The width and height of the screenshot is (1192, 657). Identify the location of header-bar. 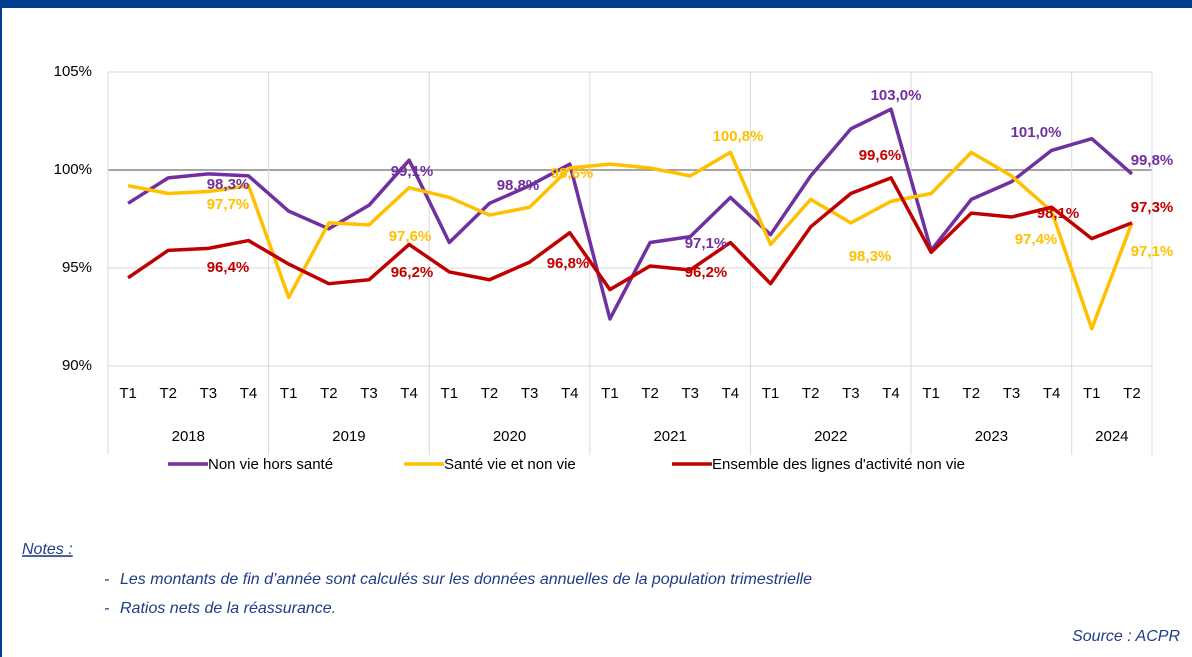
(596, 4).